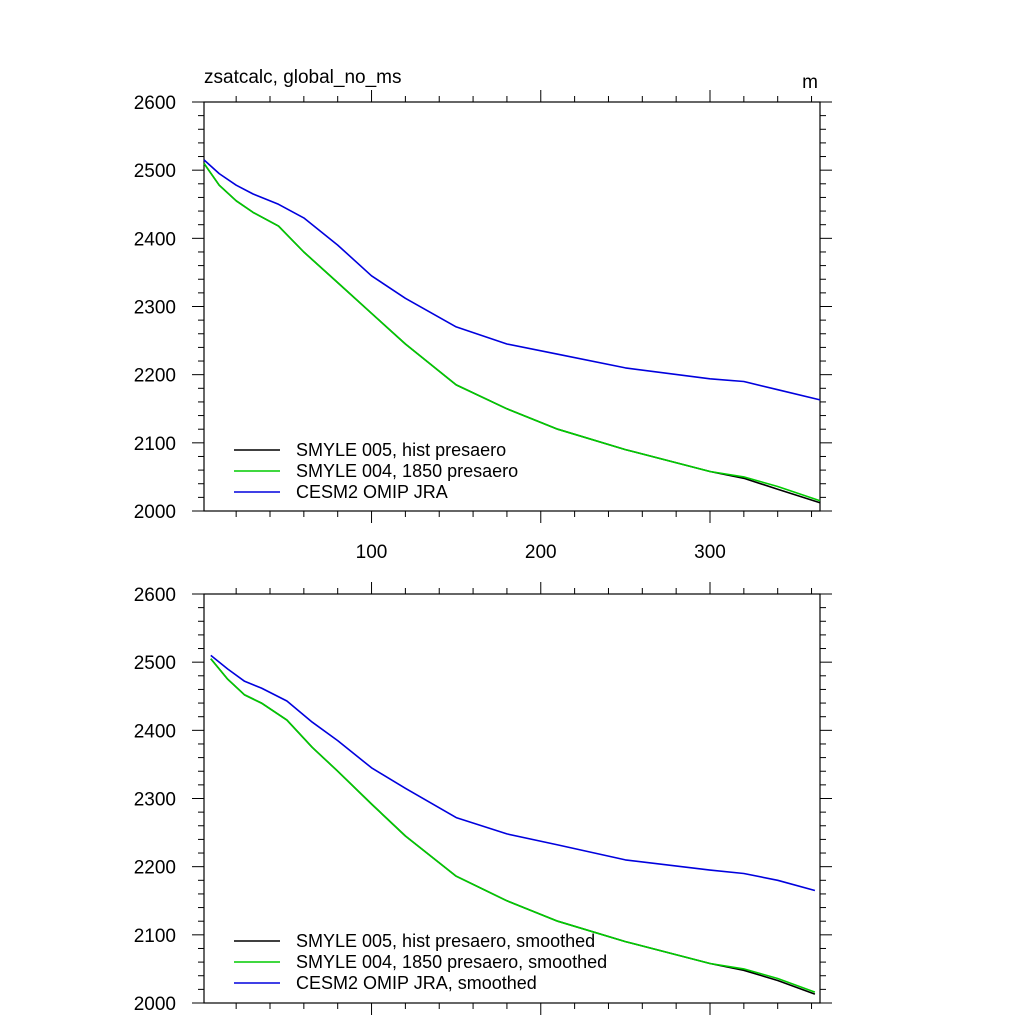 This screenshot has height=1024, width=1024. I want to click on chart-title: zsatcalc, global_no_ms, so click(303, 77).